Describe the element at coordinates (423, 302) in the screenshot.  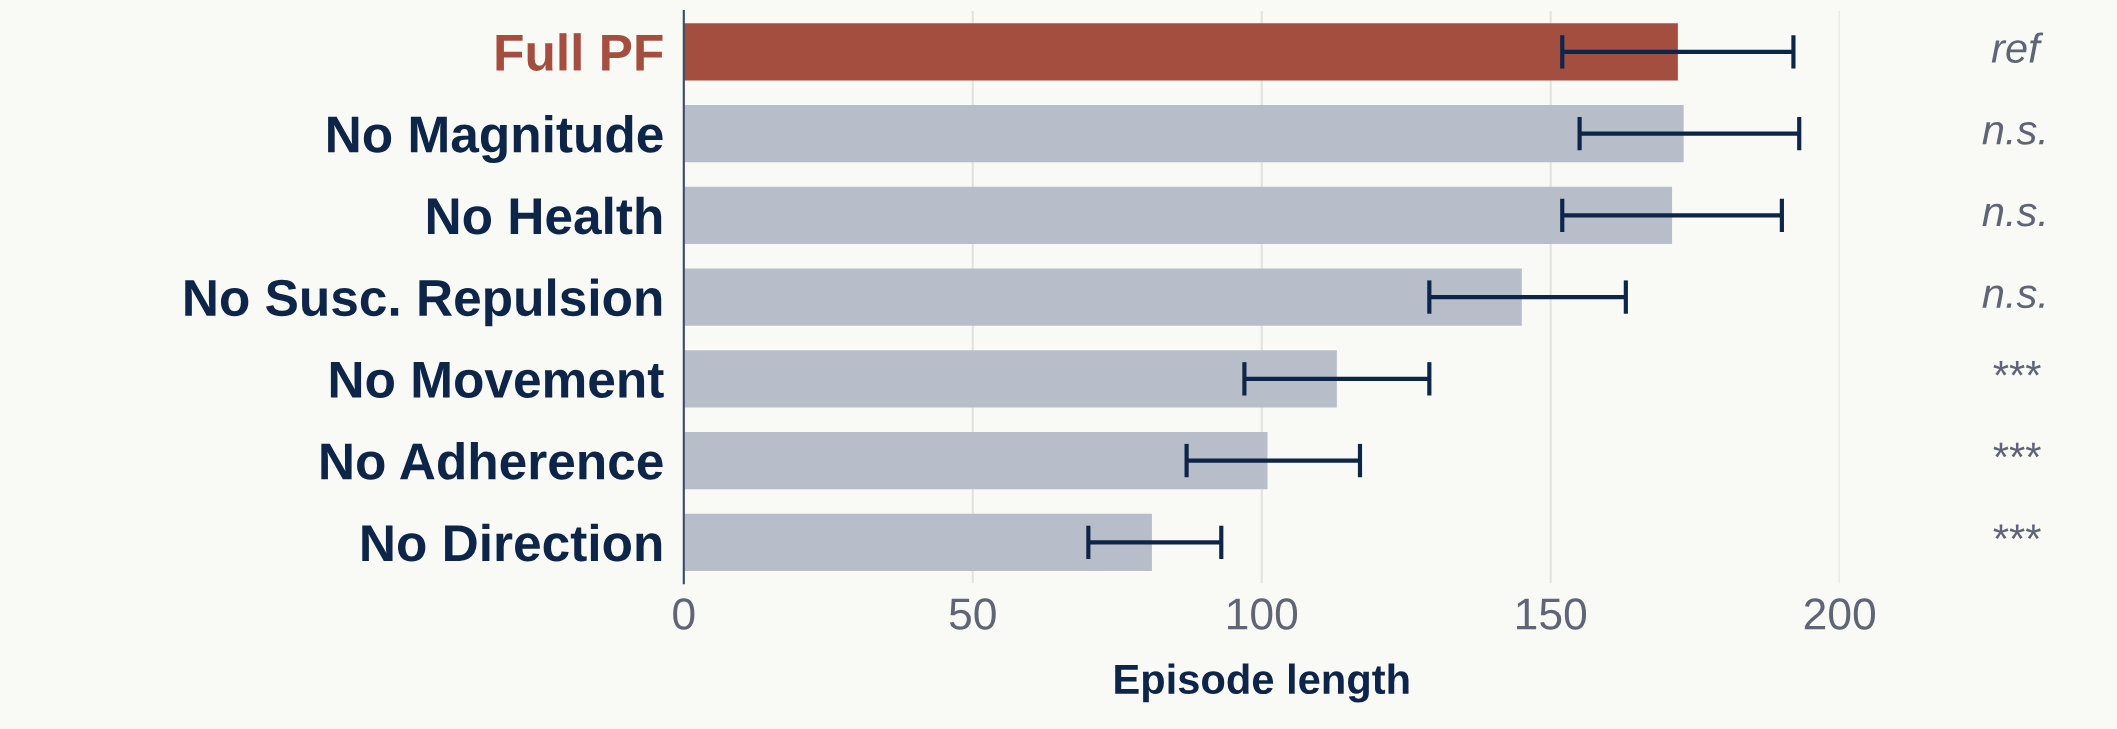
I see `y-tick-label: No Susc. Repulsion` at that location.